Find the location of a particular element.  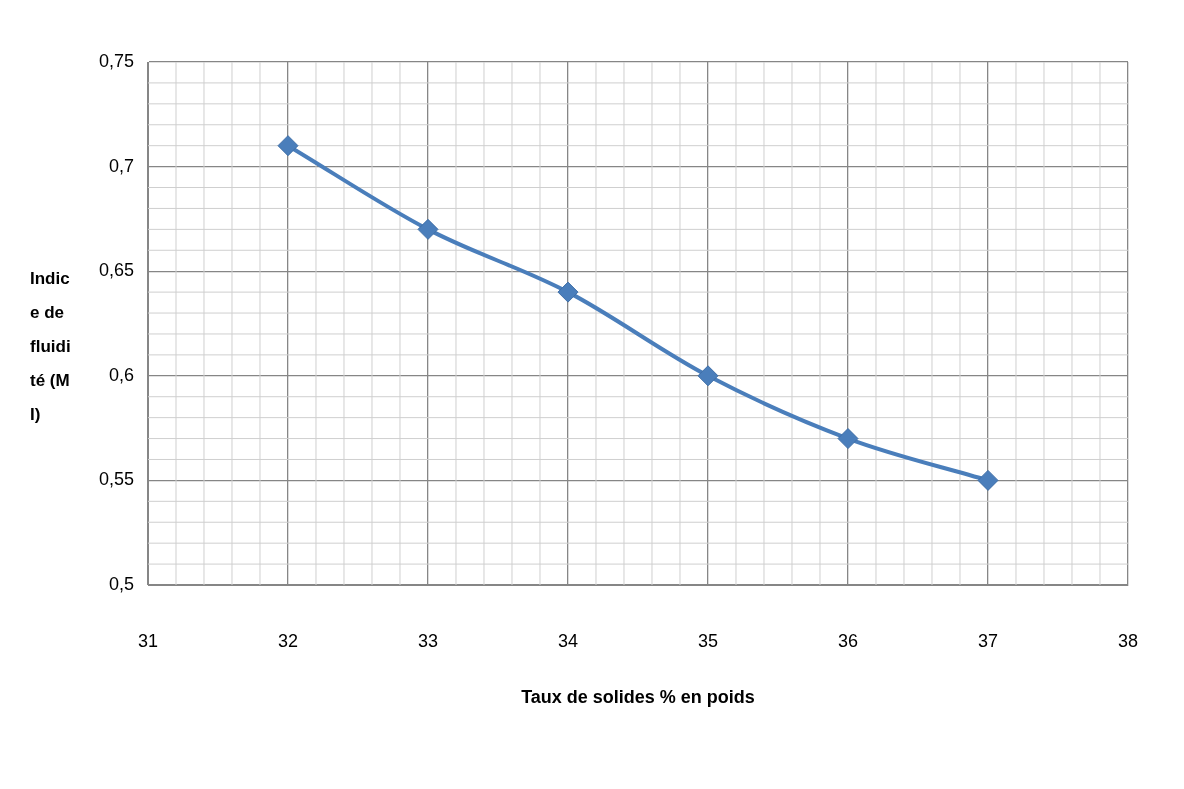

y-tick-label: 0,6 is located at coordinates (121, 374).